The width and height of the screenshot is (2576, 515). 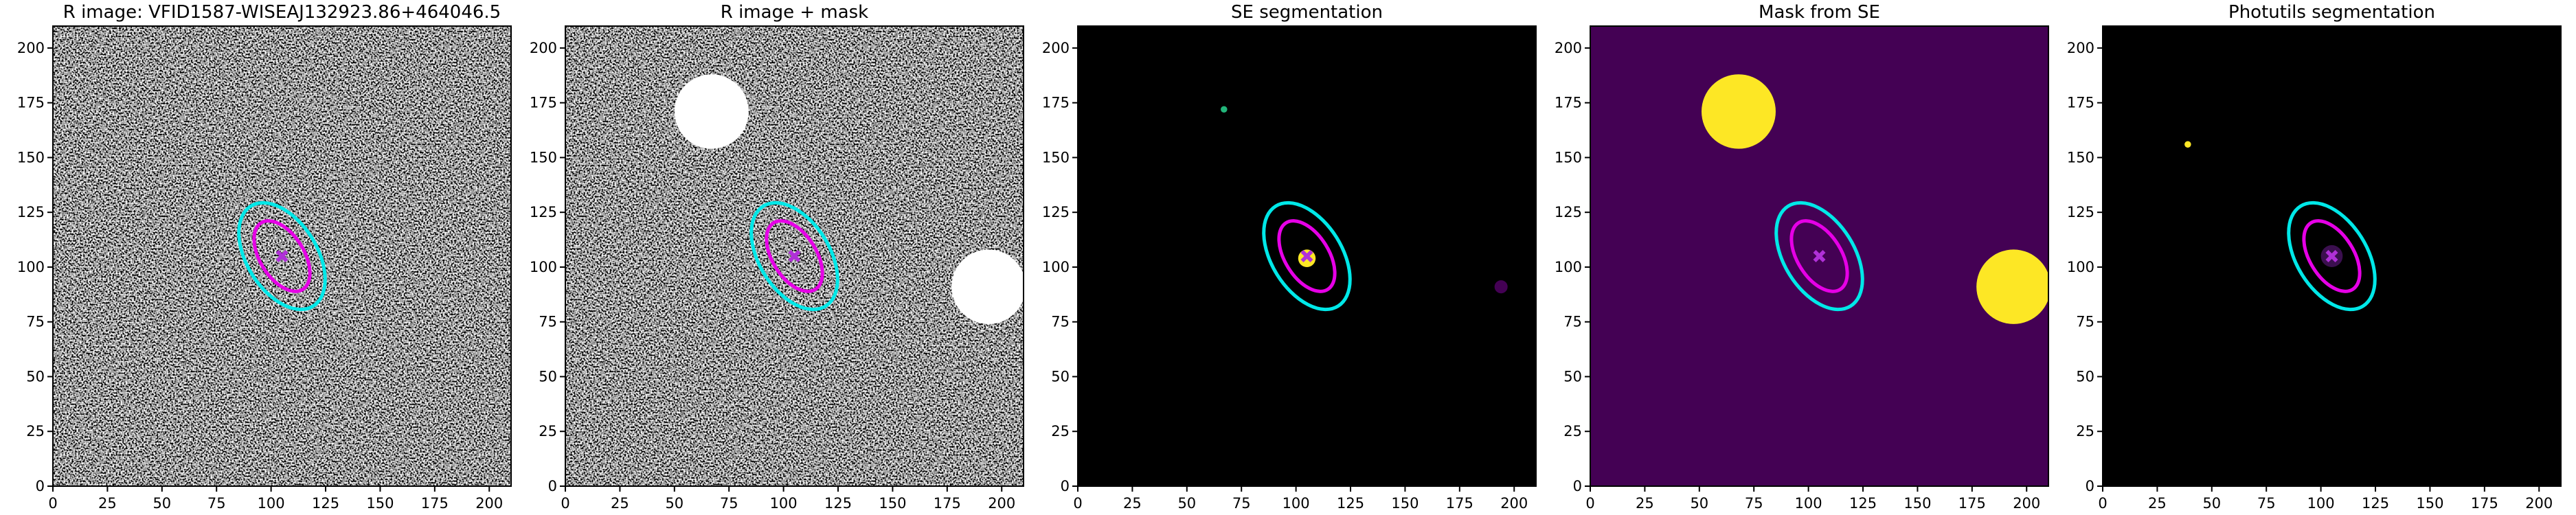 What do you see at coordinates (2331, 12) in the screenshot?
I see `panel-title: Photutils segmentation` at bounding box center [2331, 12].